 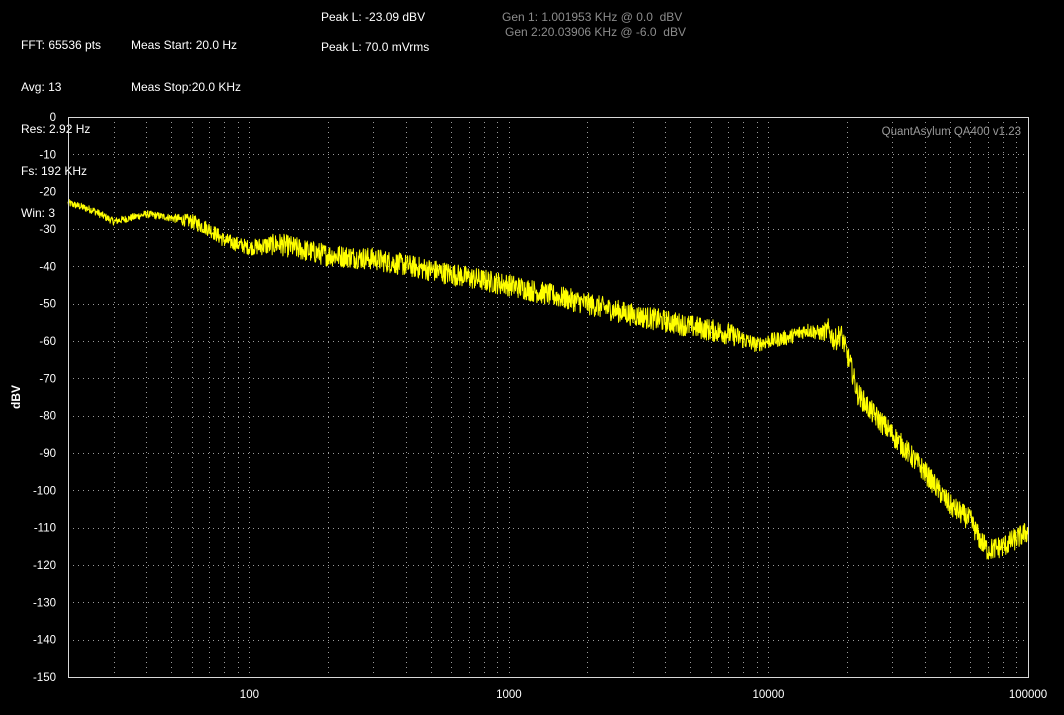 What do you see at coordinates (47, 379) in the screenshot?
I see `y-tick-label: -70` at bounding box center [47, 379].